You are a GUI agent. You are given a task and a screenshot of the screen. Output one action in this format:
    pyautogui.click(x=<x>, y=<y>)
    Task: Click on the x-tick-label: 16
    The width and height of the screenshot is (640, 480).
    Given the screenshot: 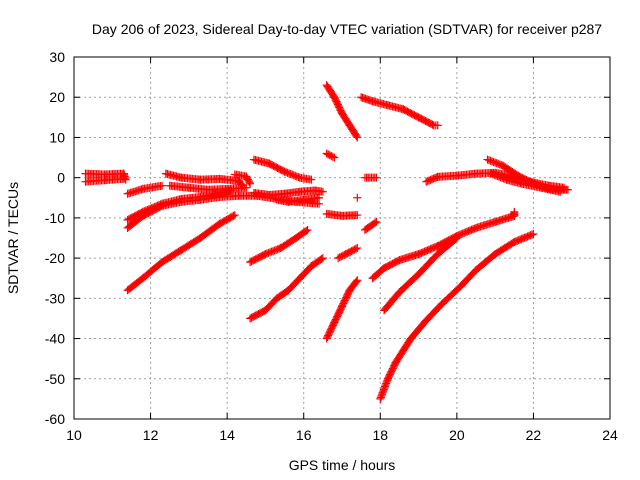 What is the action you would take?
    pyautogui.click(x=304, y=435)
    